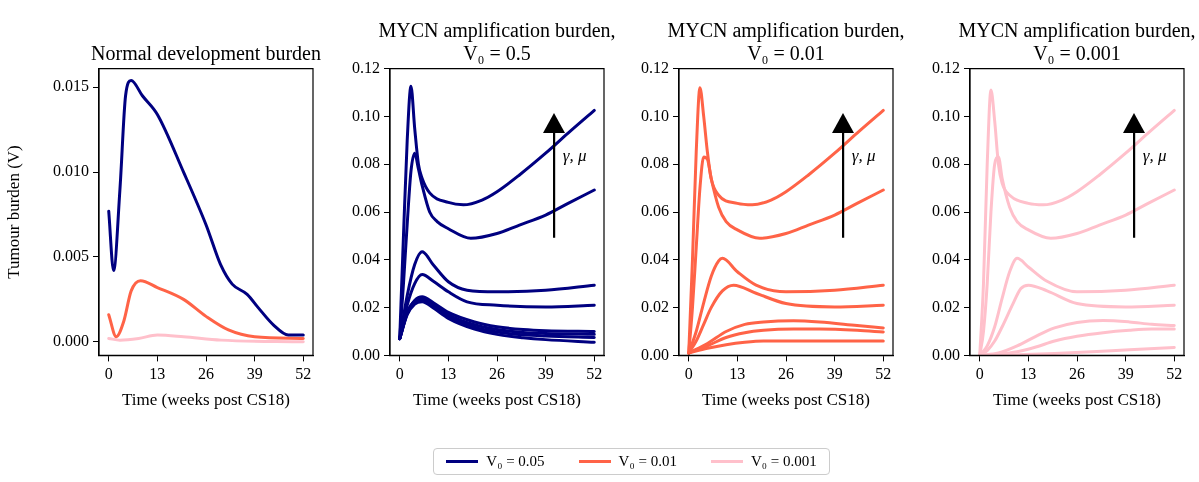 Image resolution: width=1199 pixels, height=482 pixels. What do you see at coordinates (1077, 41) in the screenshot?
I see `chart-title: MYCN amplification burden, V₀ = 0.001` at bounding box center [1077, 41].